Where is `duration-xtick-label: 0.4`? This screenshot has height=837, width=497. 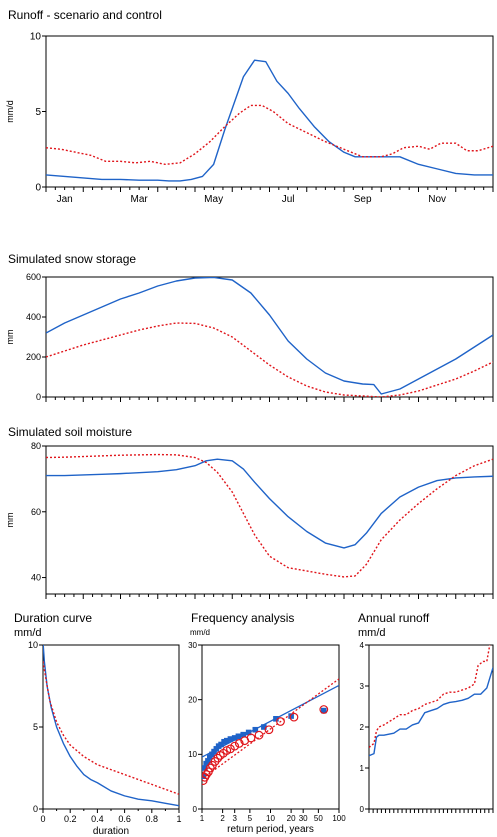 duration-xtick-label: 0.4 is located at coordinates (97, 819).